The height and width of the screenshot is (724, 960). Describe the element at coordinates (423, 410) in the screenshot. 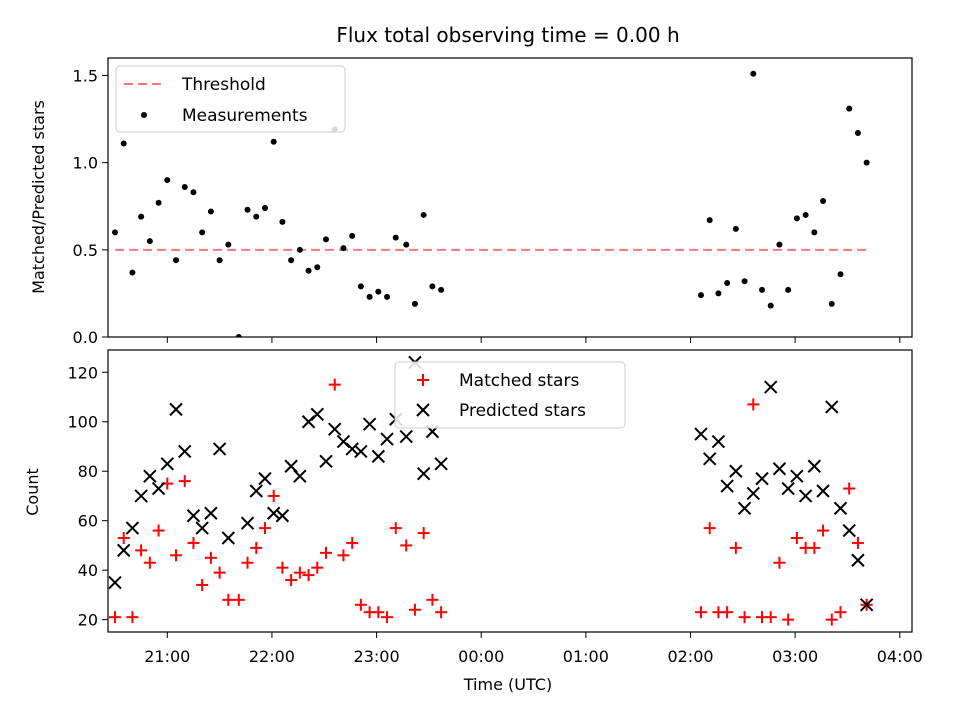

I see `predicted-legend-swatch` at that location.